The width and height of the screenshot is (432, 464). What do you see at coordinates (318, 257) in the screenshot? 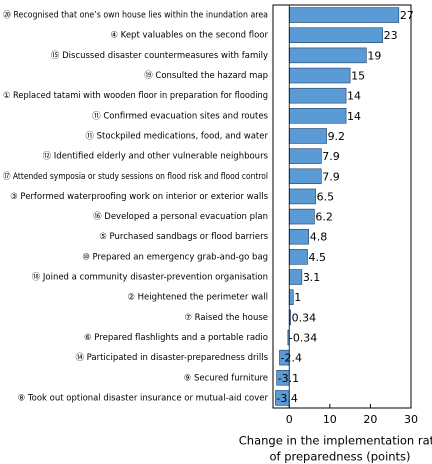
I see `value-label: 4.5` at bounding box center [318, 257].